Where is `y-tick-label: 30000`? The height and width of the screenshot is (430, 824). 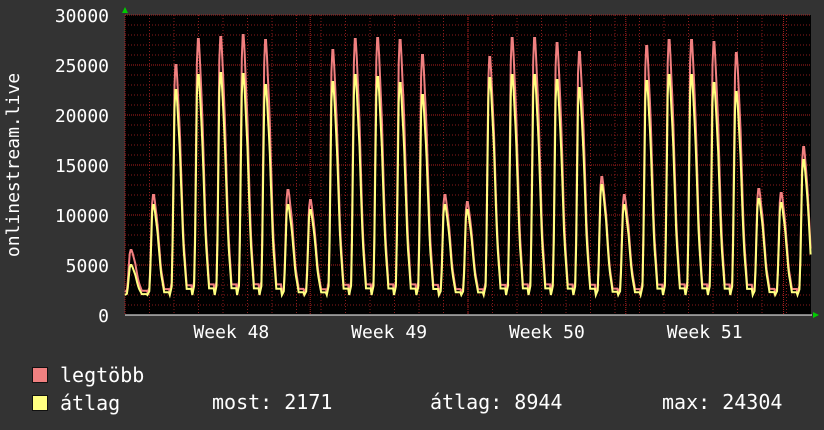
y-tick-label: 30000 is located at coordinates (82, 16).